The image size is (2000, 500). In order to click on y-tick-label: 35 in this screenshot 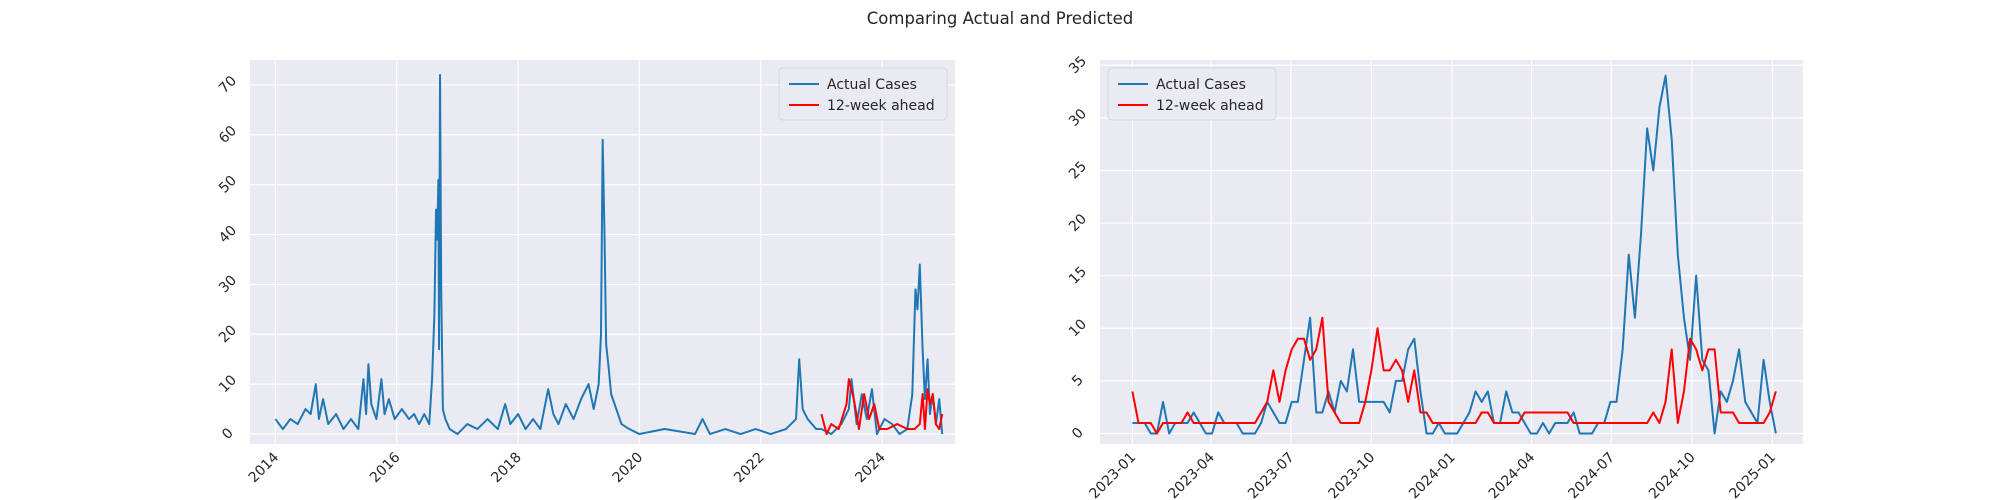, I will do `click(1078, 65)`.